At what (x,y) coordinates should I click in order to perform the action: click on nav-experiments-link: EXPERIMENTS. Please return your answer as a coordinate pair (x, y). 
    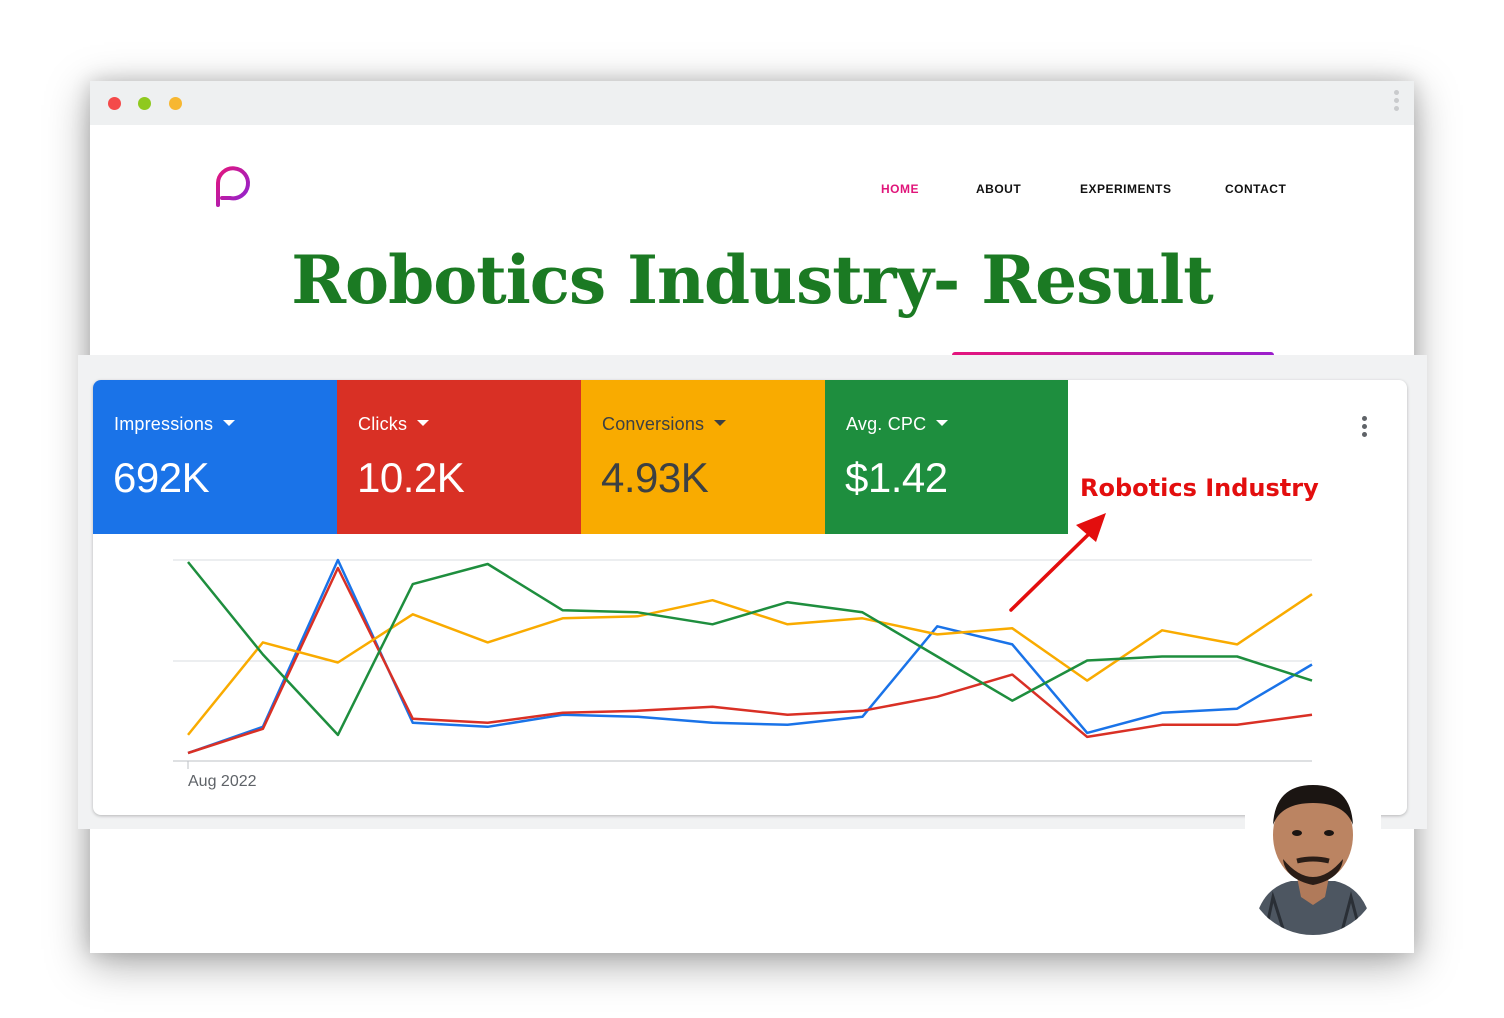
    Looking at the image, I should click on (1126, 189).